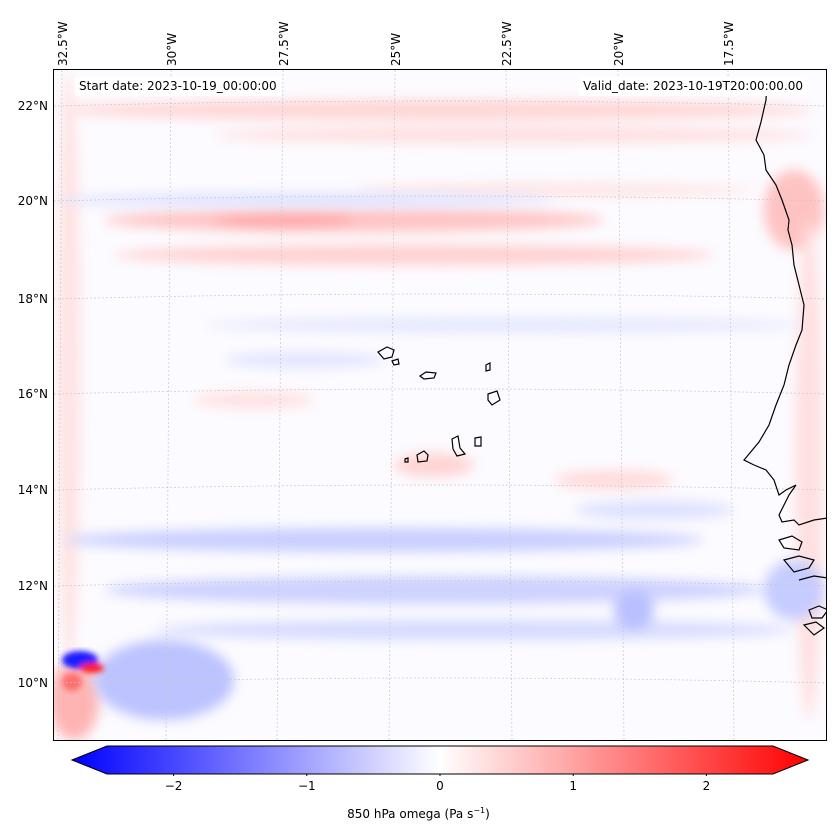 This screenshot has width=837, height=839. I want to click on lon-label-27.5w: 27.5°W, so click(284, 43).